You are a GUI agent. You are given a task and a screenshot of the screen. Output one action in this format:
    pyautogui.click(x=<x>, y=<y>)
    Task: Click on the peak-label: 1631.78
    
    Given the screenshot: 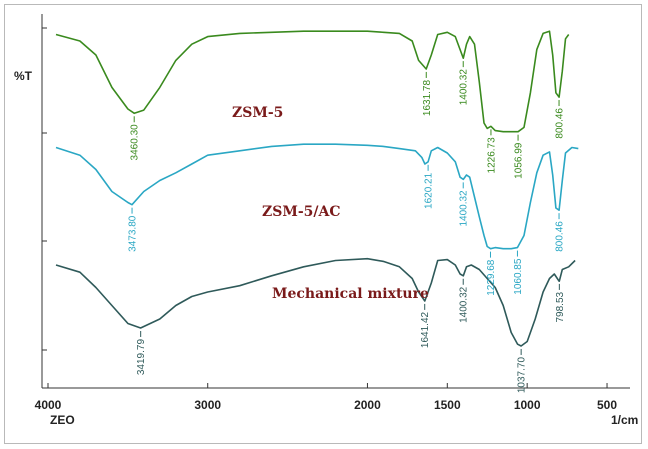 What is the action you would take?
    pyautogui.click(x=427, y=98)
    